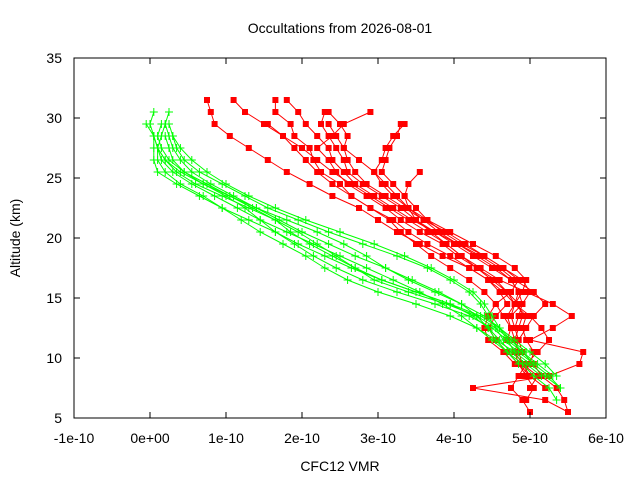  Describe the element at coordinates (54, 238) in the screenshot. I see `y-tick-label: 20` at that location.